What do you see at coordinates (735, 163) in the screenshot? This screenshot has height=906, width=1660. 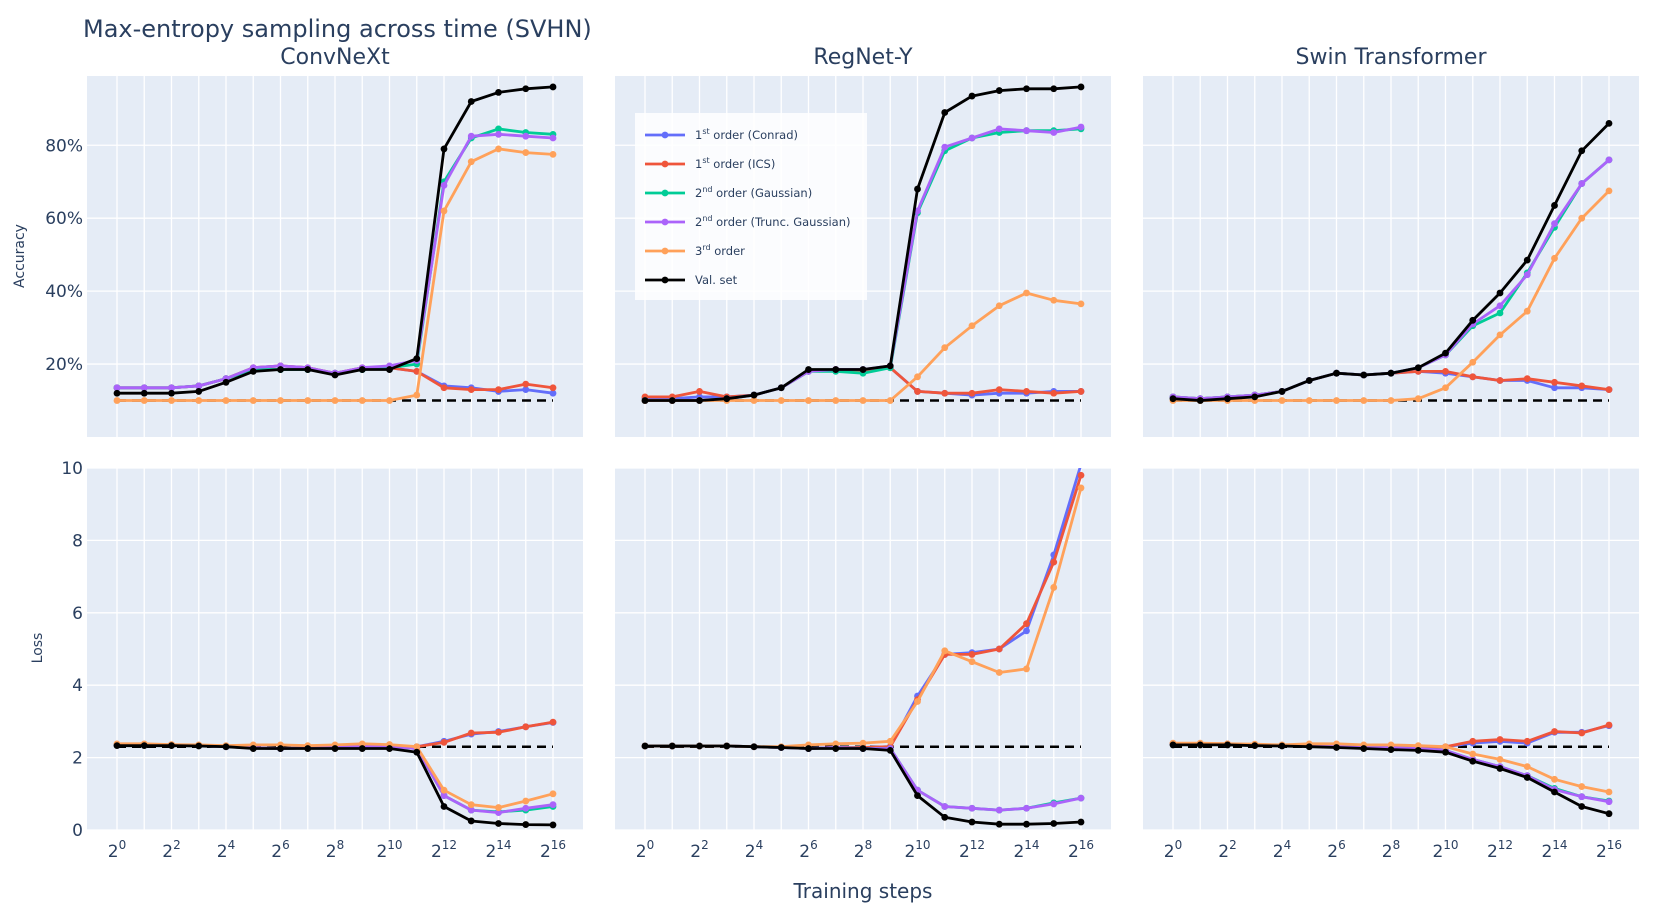 I see `legend-label: 1st order (ICS)` at bounding box center [735, 163].